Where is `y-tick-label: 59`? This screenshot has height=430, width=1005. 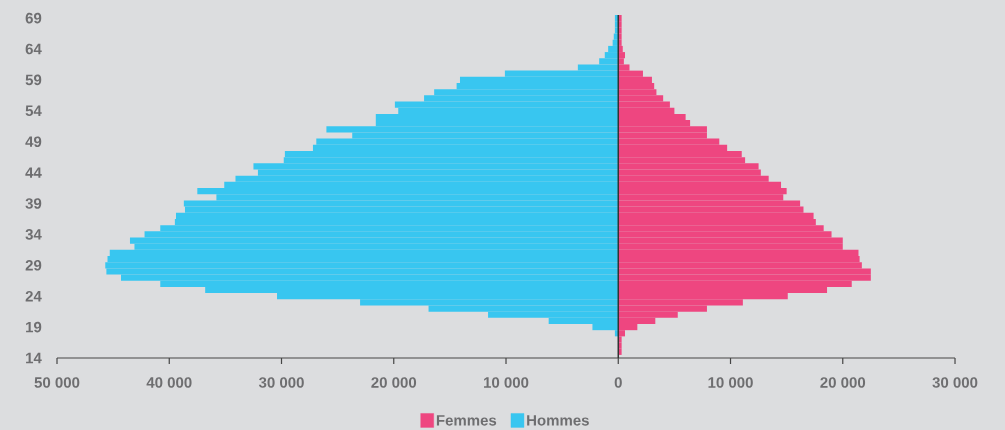
y-tick-label: 59 is located at coordinates (33, 80).